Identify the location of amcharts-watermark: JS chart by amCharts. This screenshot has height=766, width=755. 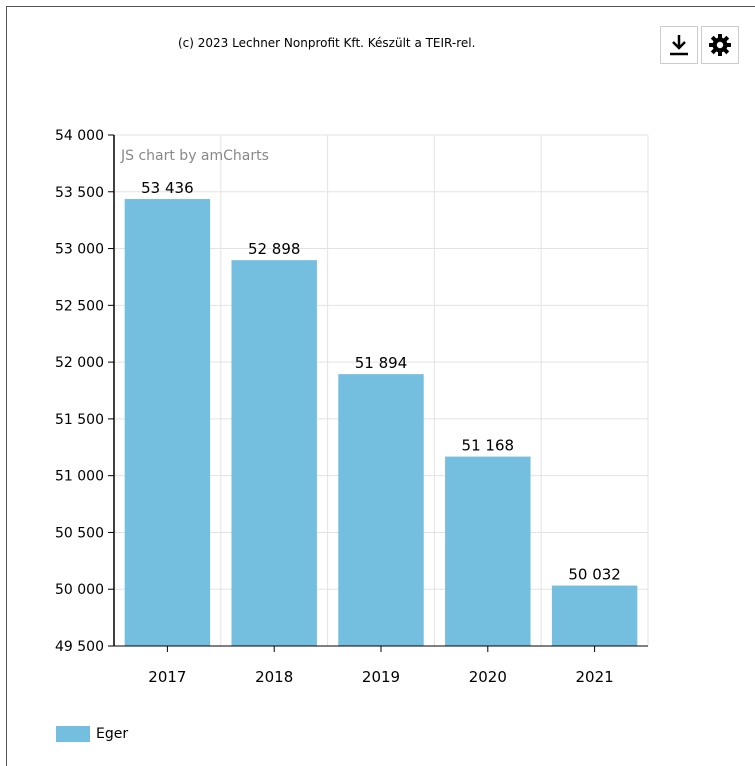
(194, 156).